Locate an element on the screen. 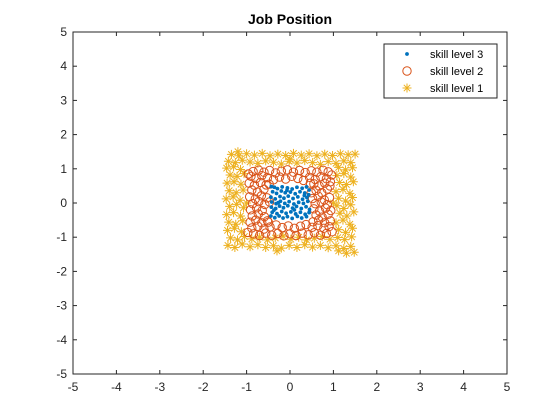  y-tick-label: -3 is located at coordinates (61, 306).